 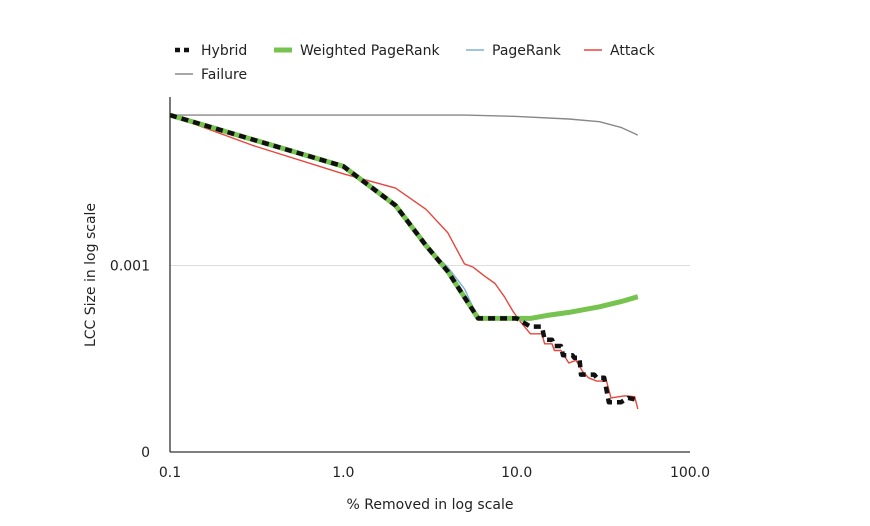 What do you see at coordinates (224, 75) in the screenshot?
I see `legend-label-failure: Failure` at bounding box center [224, 75].